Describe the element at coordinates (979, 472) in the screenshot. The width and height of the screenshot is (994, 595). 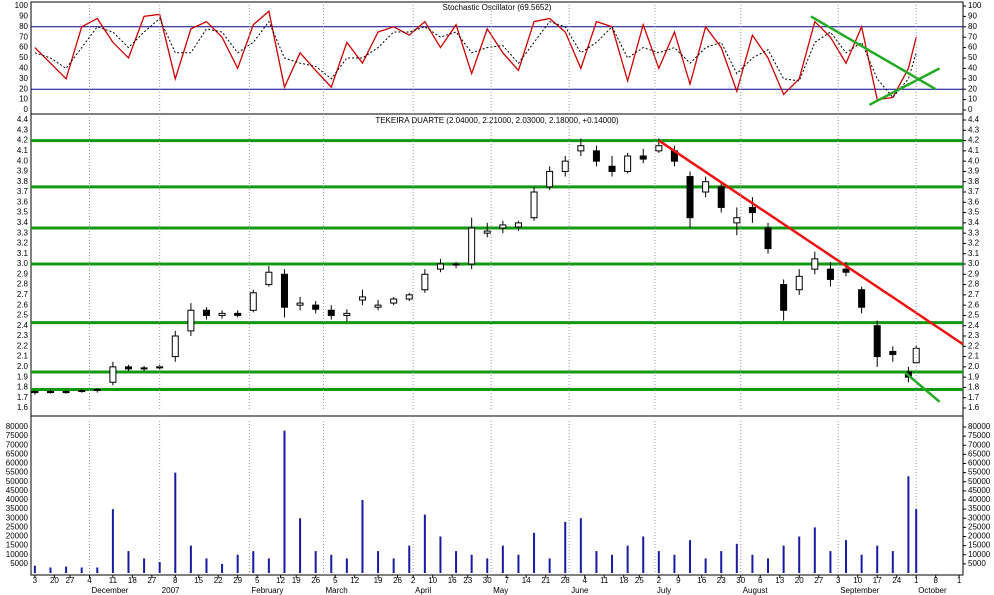
I see `y-tick-label-right: 55000` at that location.